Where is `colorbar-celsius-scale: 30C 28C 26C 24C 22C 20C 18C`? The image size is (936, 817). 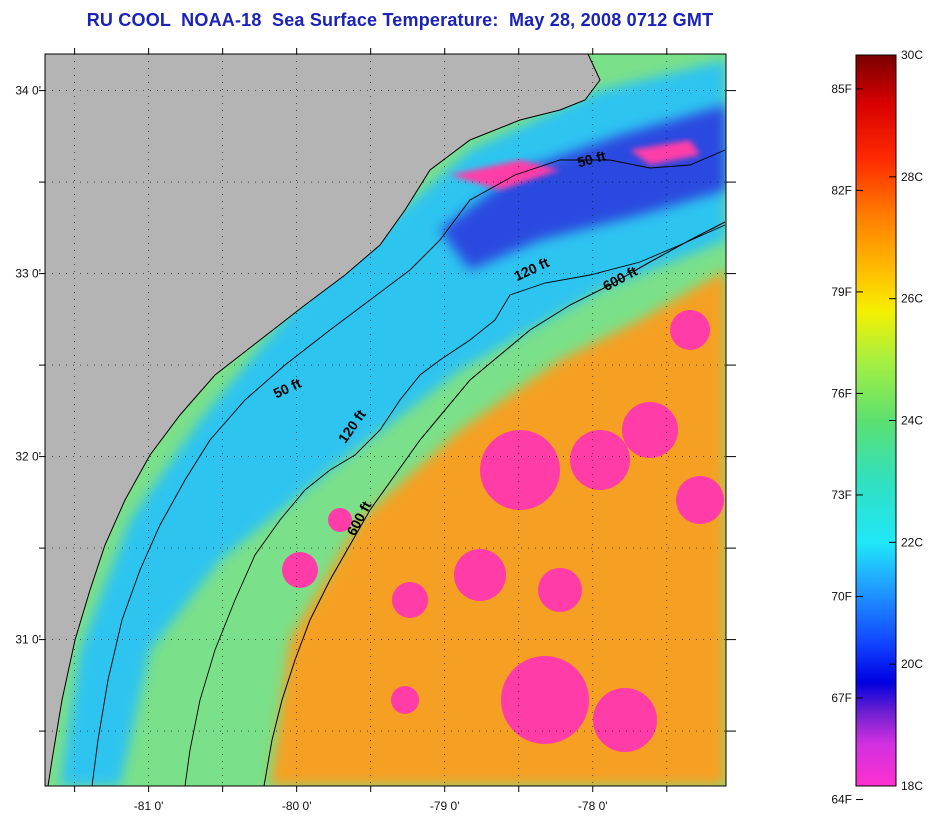 colorbar-celsius-scale: 30C 28C 26C 24C 22C 20C 18C is located at coordinates (906, 420).